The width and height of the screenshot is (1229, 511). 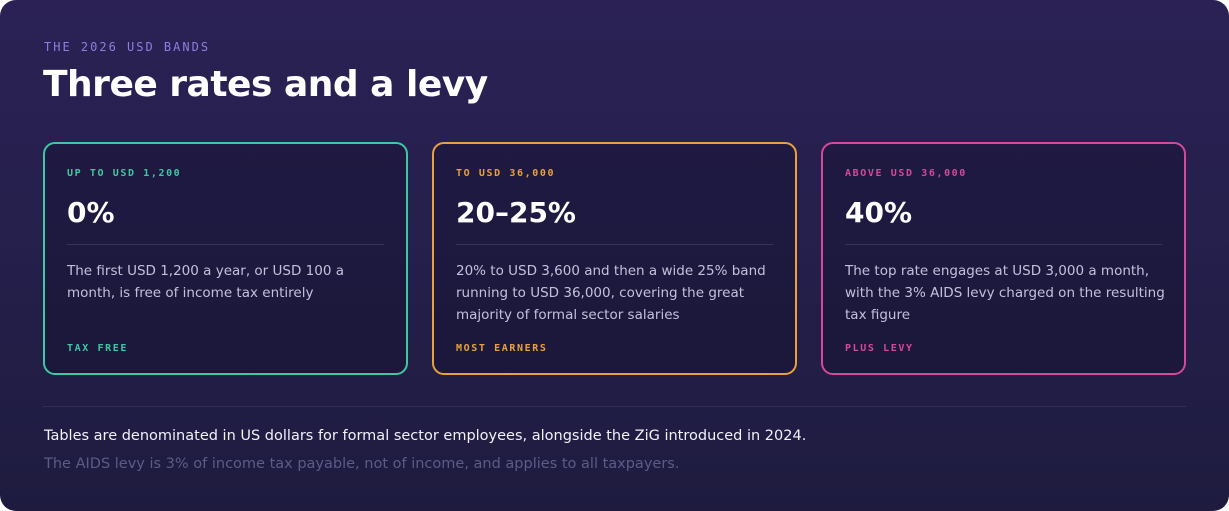 What do you see at coordinates (879, 212) in the screenshot?
I see `band-rate: 40%` at bounding box center [879, 212].